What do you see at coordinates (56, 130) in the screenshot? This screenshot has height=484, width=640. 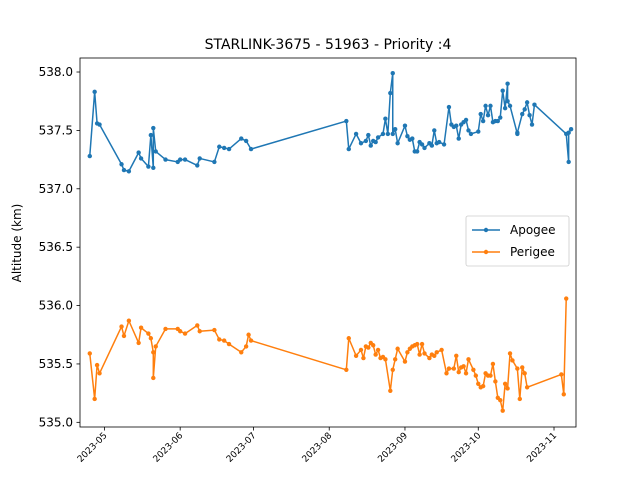 I see `y-tick-label: 537.5` at bounding box center [56, 130].